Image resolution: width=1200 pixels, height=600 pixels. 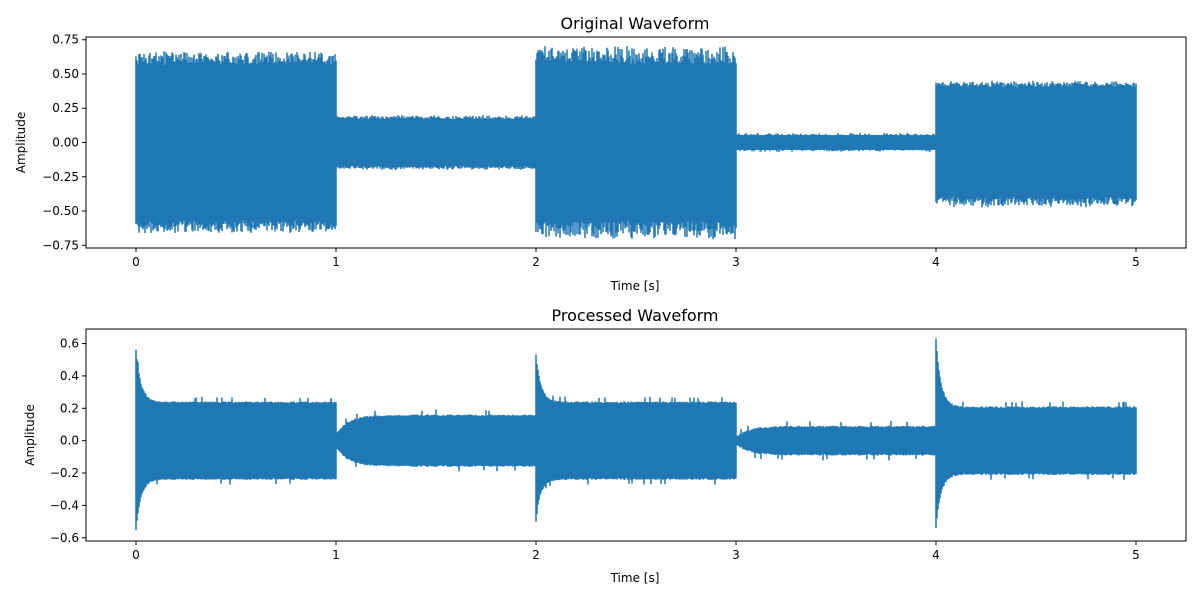 What do you see at coordinates (69, 376) in the screenshot?
I see `y-tick-label: 0.4` at bounding box center [69, 376].